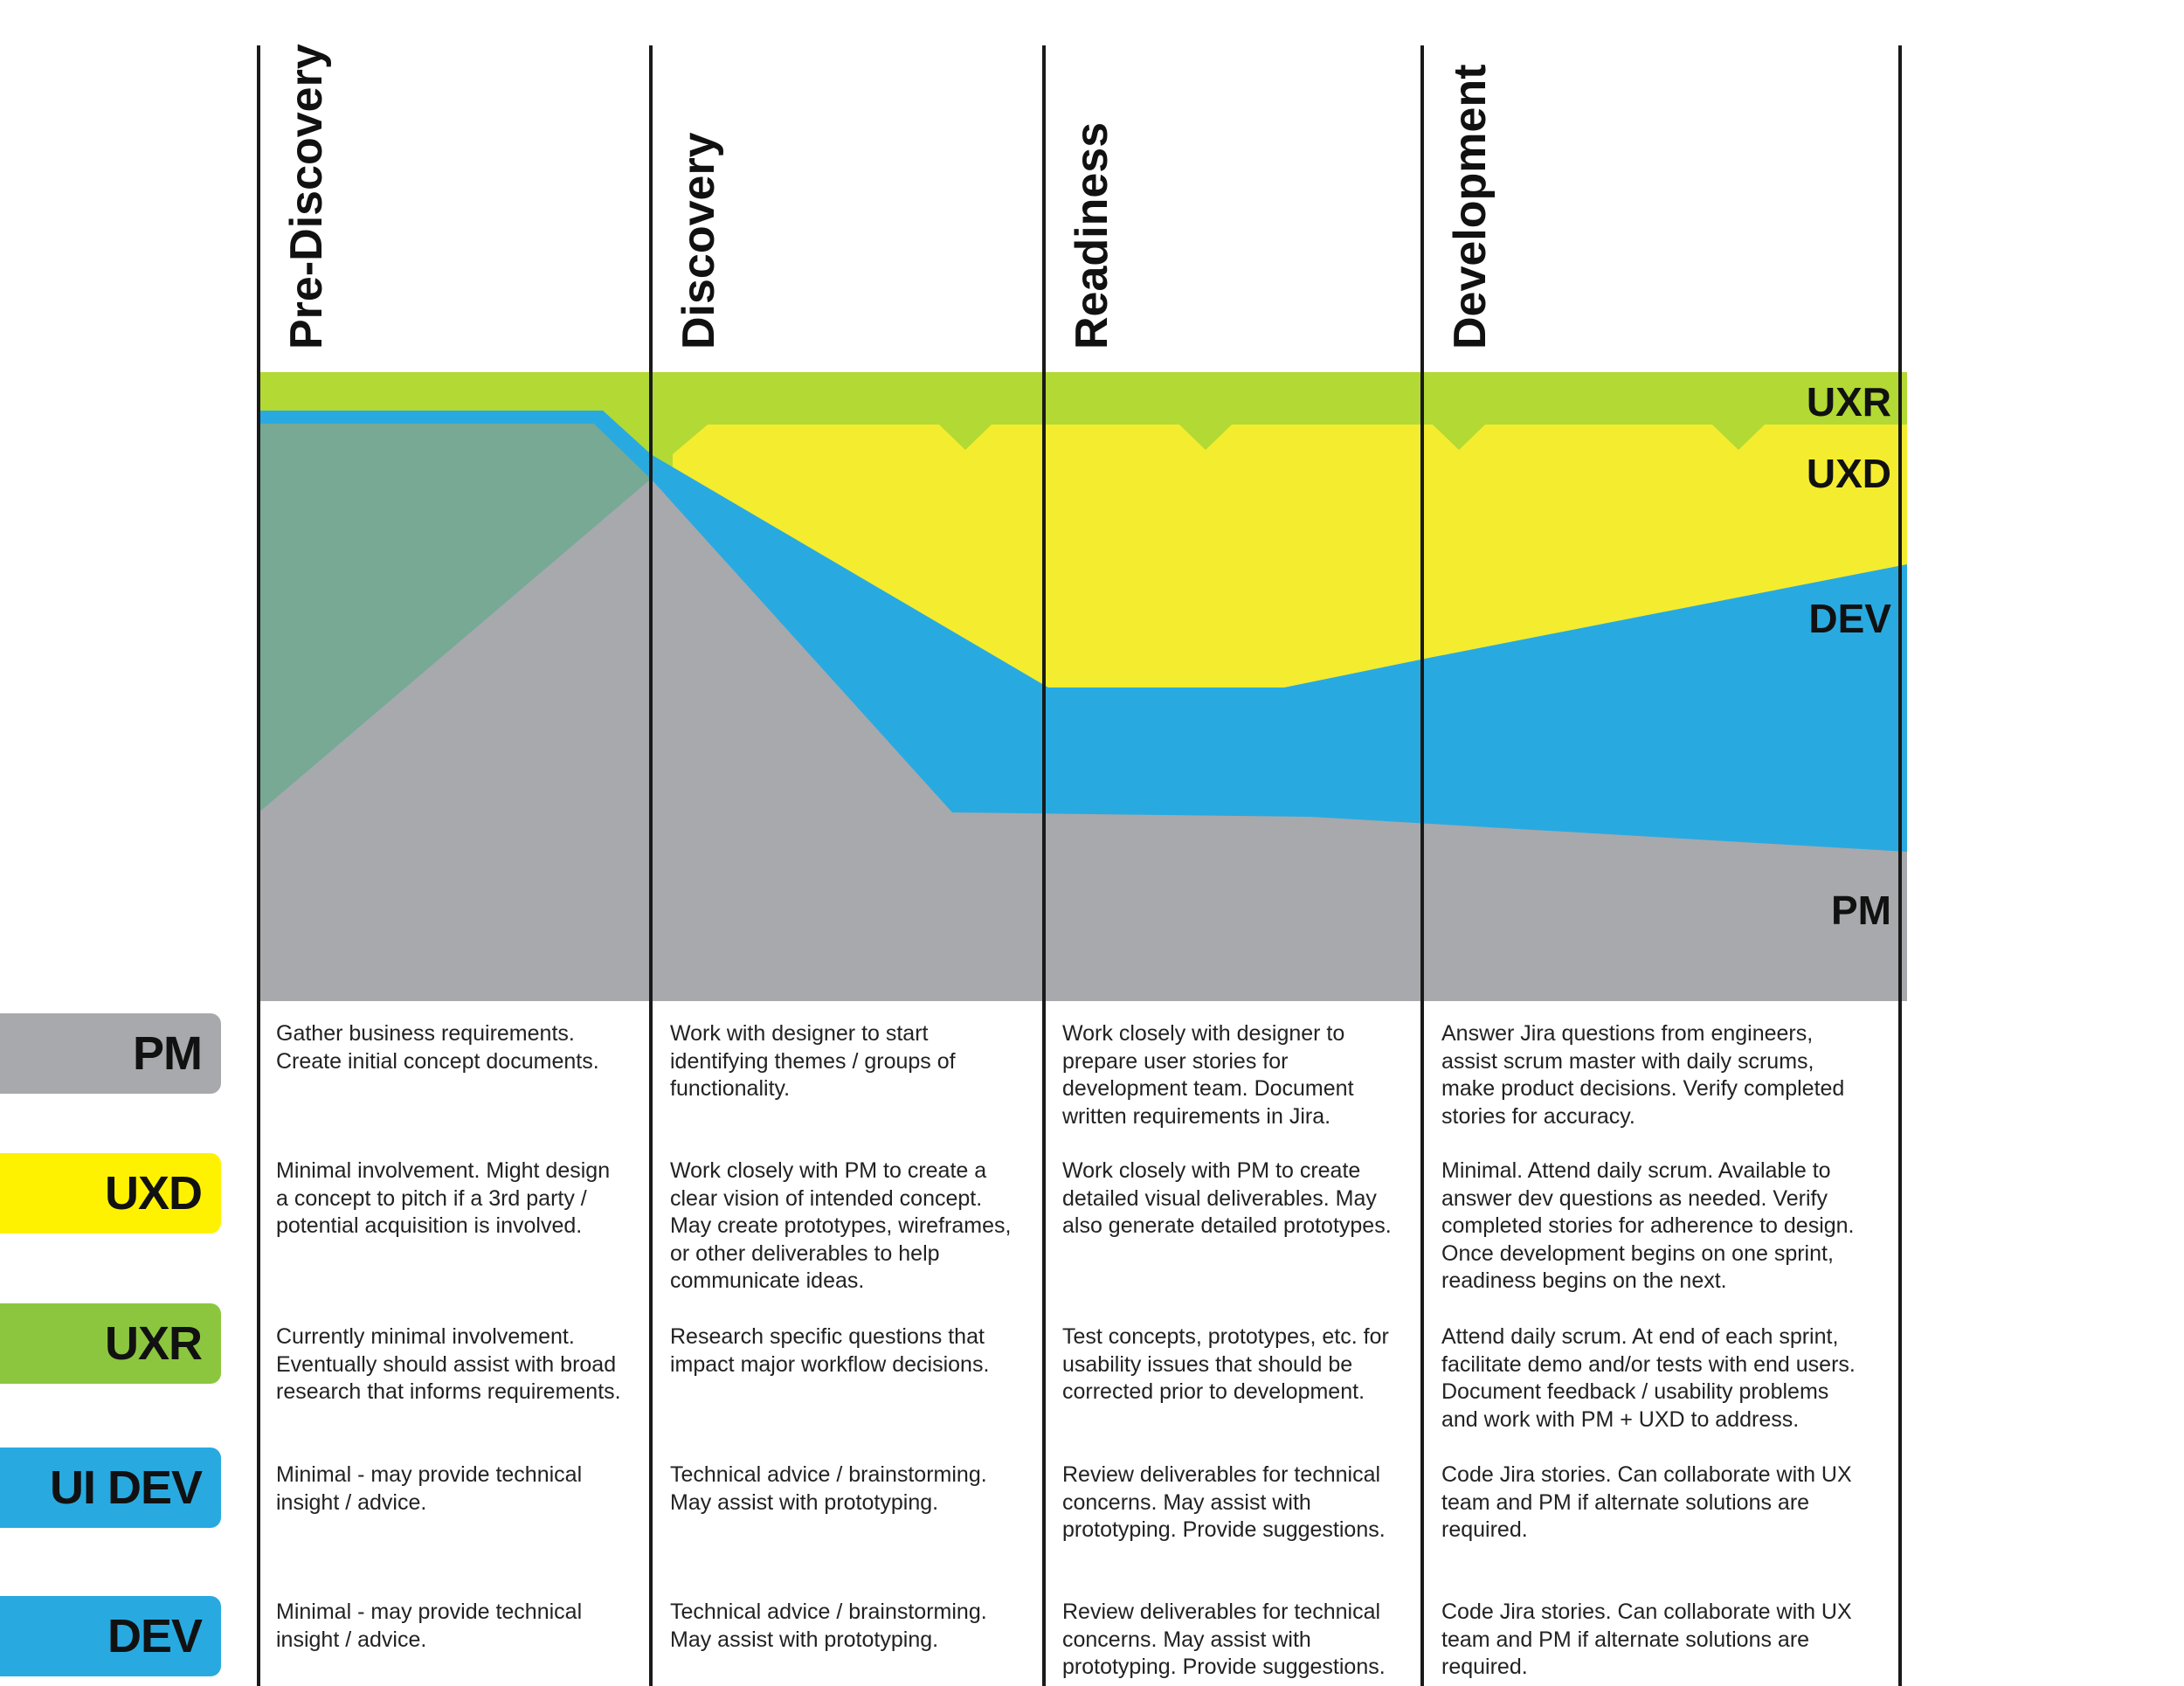  Describe the element at coordinates (153, 1193) in the screenshot. I see `role-badge-label: UXD` at that location.